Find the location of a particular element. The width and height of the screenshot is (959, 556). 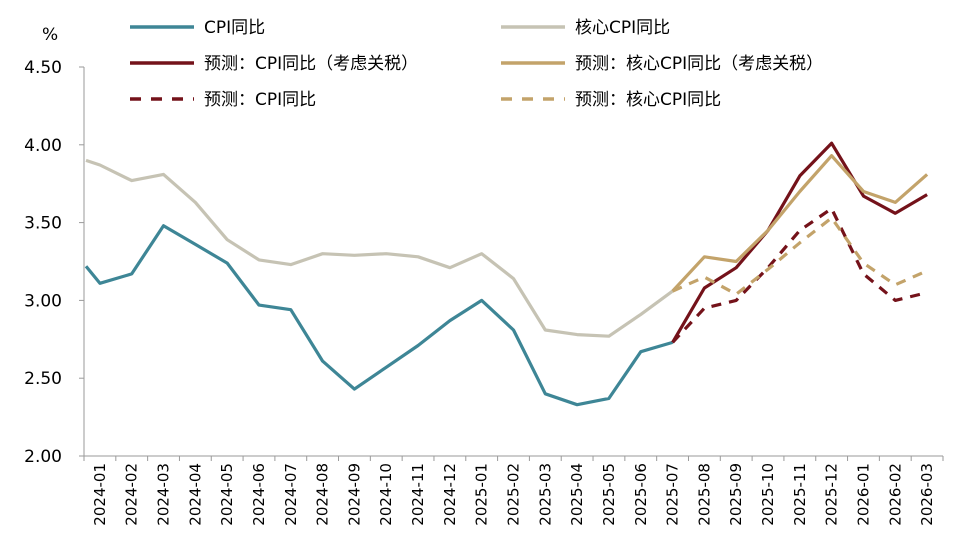

x-tick-label: 2025-11 is located at coordinates (800, 494).